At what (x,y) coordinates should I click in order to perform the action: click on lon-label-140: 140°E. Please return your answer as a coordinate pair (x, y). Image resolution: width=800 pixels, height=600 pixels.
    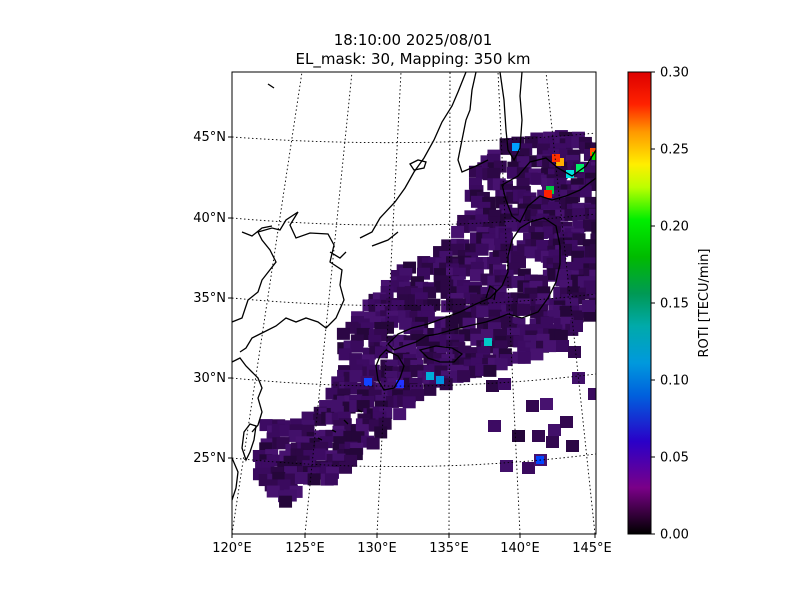
    Looking at the image, I should click on (520, 548).